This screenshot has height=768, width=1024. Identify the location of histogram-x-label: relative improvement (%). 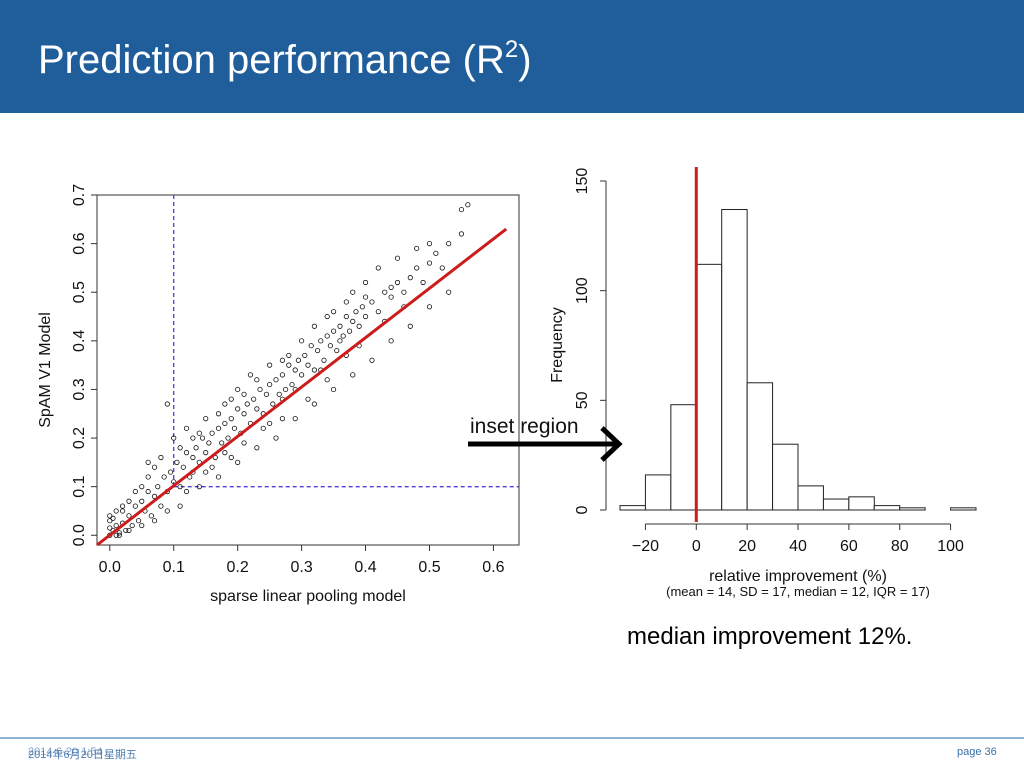
(798, 576).